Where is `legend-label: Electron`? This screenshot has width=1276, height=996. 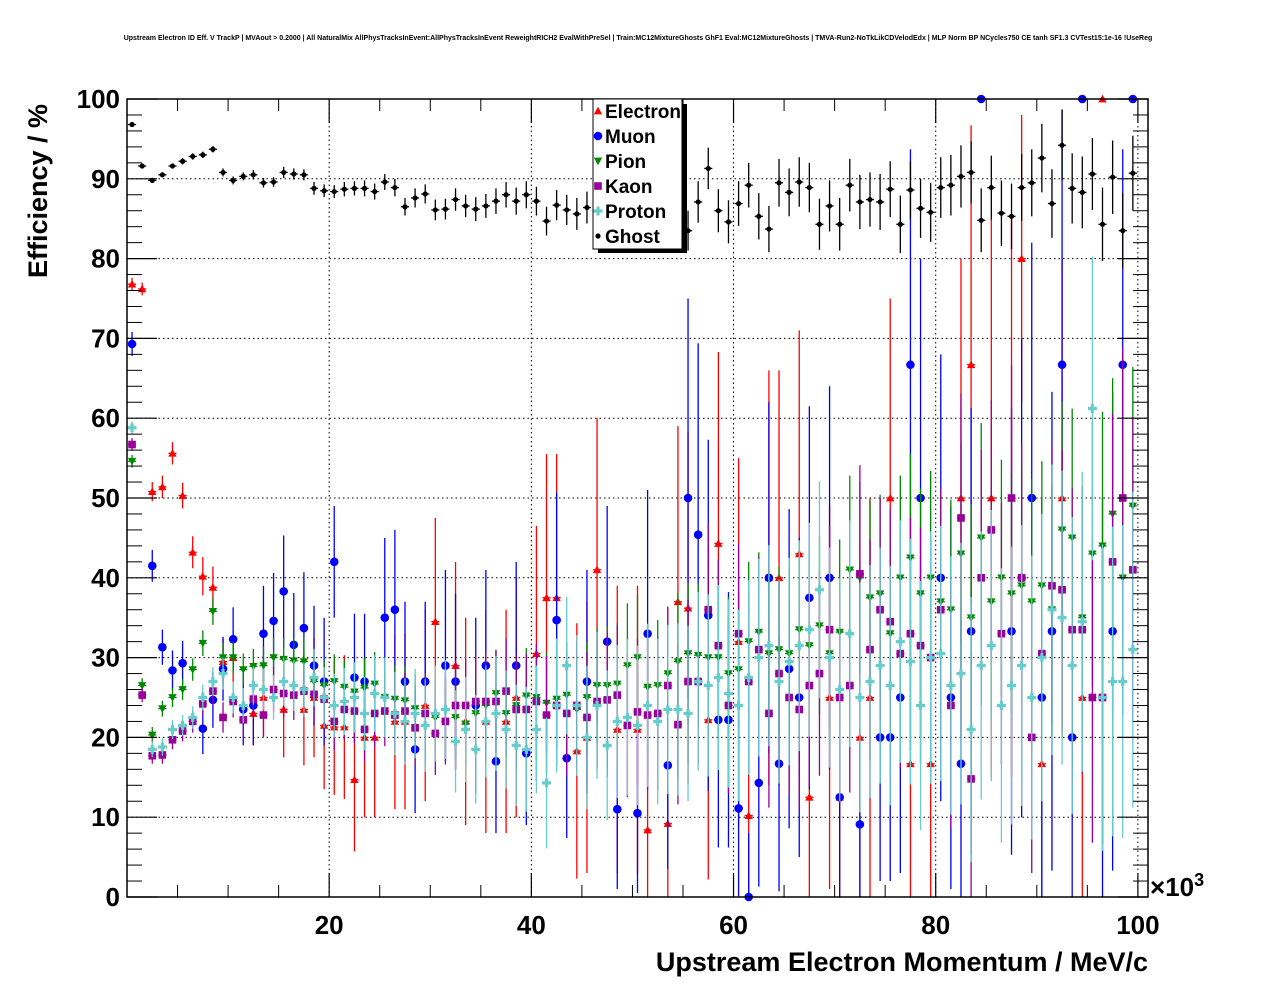
legend-label: Electron is located at coordinates (643, 112).